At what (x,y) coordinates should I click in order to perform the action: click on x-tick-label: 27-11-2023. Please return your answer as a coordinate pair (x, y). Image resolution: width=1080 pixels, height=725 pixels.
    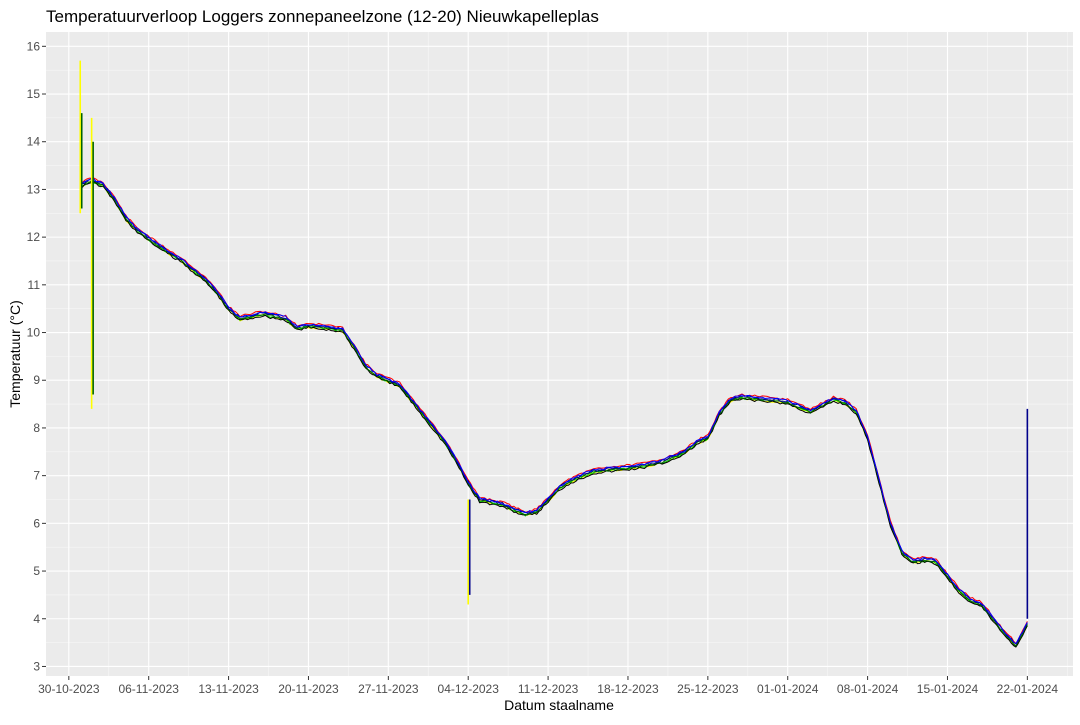
    Looking at the image, I should click on (388, 689).